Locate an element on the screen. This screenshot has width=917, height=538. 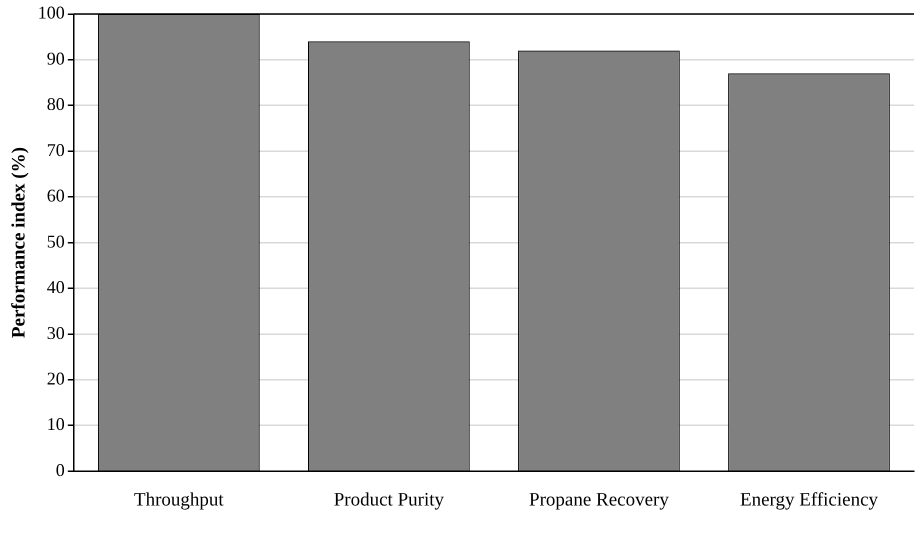
y-tick-label: 90 is located at coordinates (55, 58).